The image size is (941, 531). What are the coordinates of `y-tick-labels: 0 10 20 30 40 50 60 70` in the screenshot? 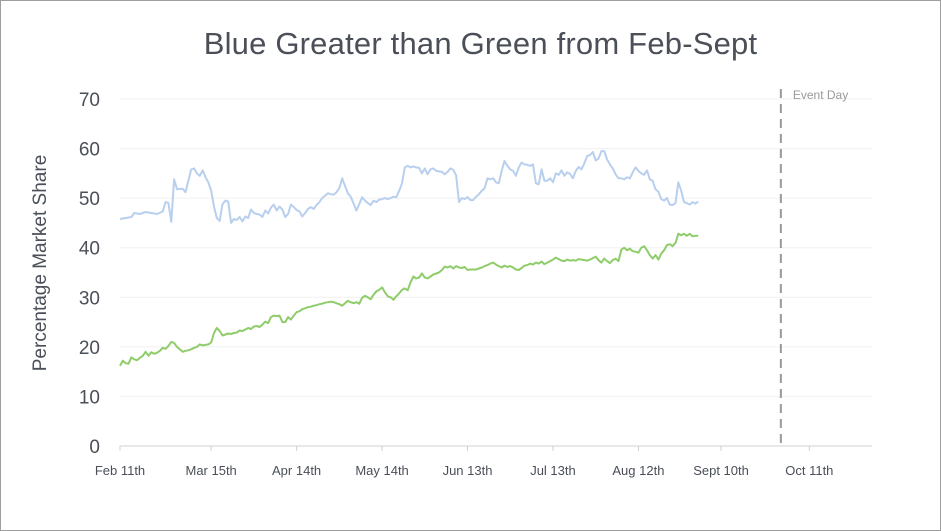 It's located at (89, 274).